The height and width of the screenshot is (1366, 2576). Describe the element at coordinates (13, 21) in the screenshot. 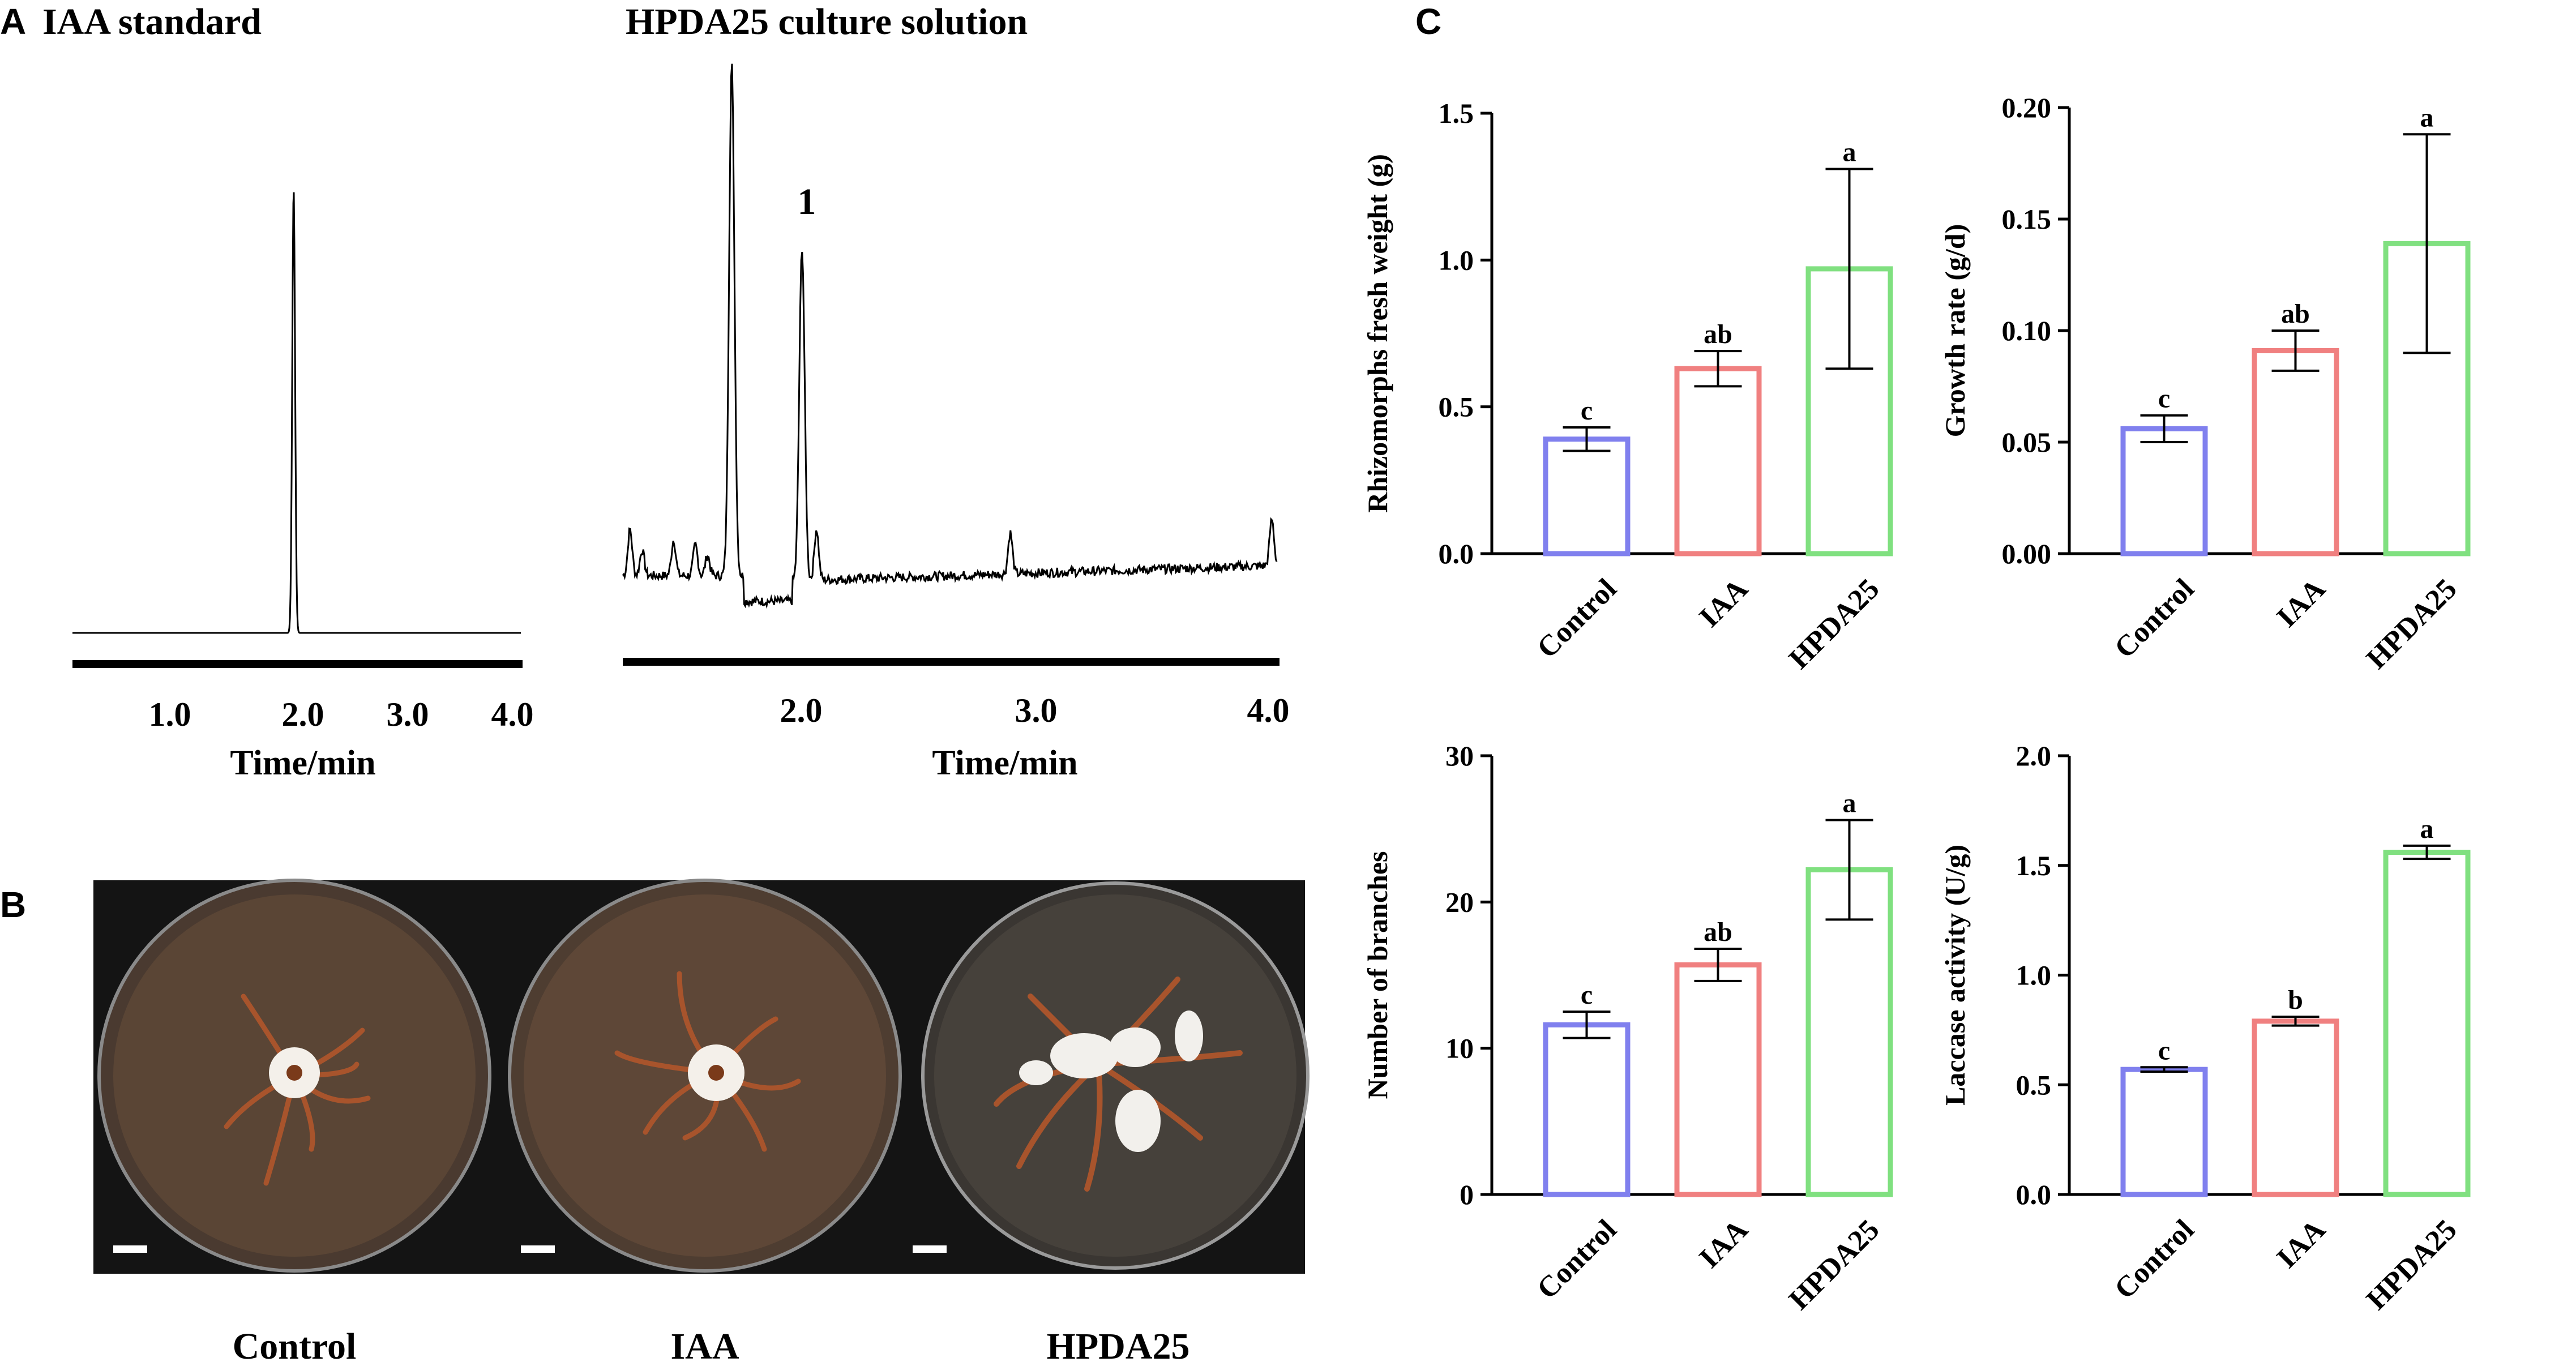

I see `panel-letter-a: A` at that location.